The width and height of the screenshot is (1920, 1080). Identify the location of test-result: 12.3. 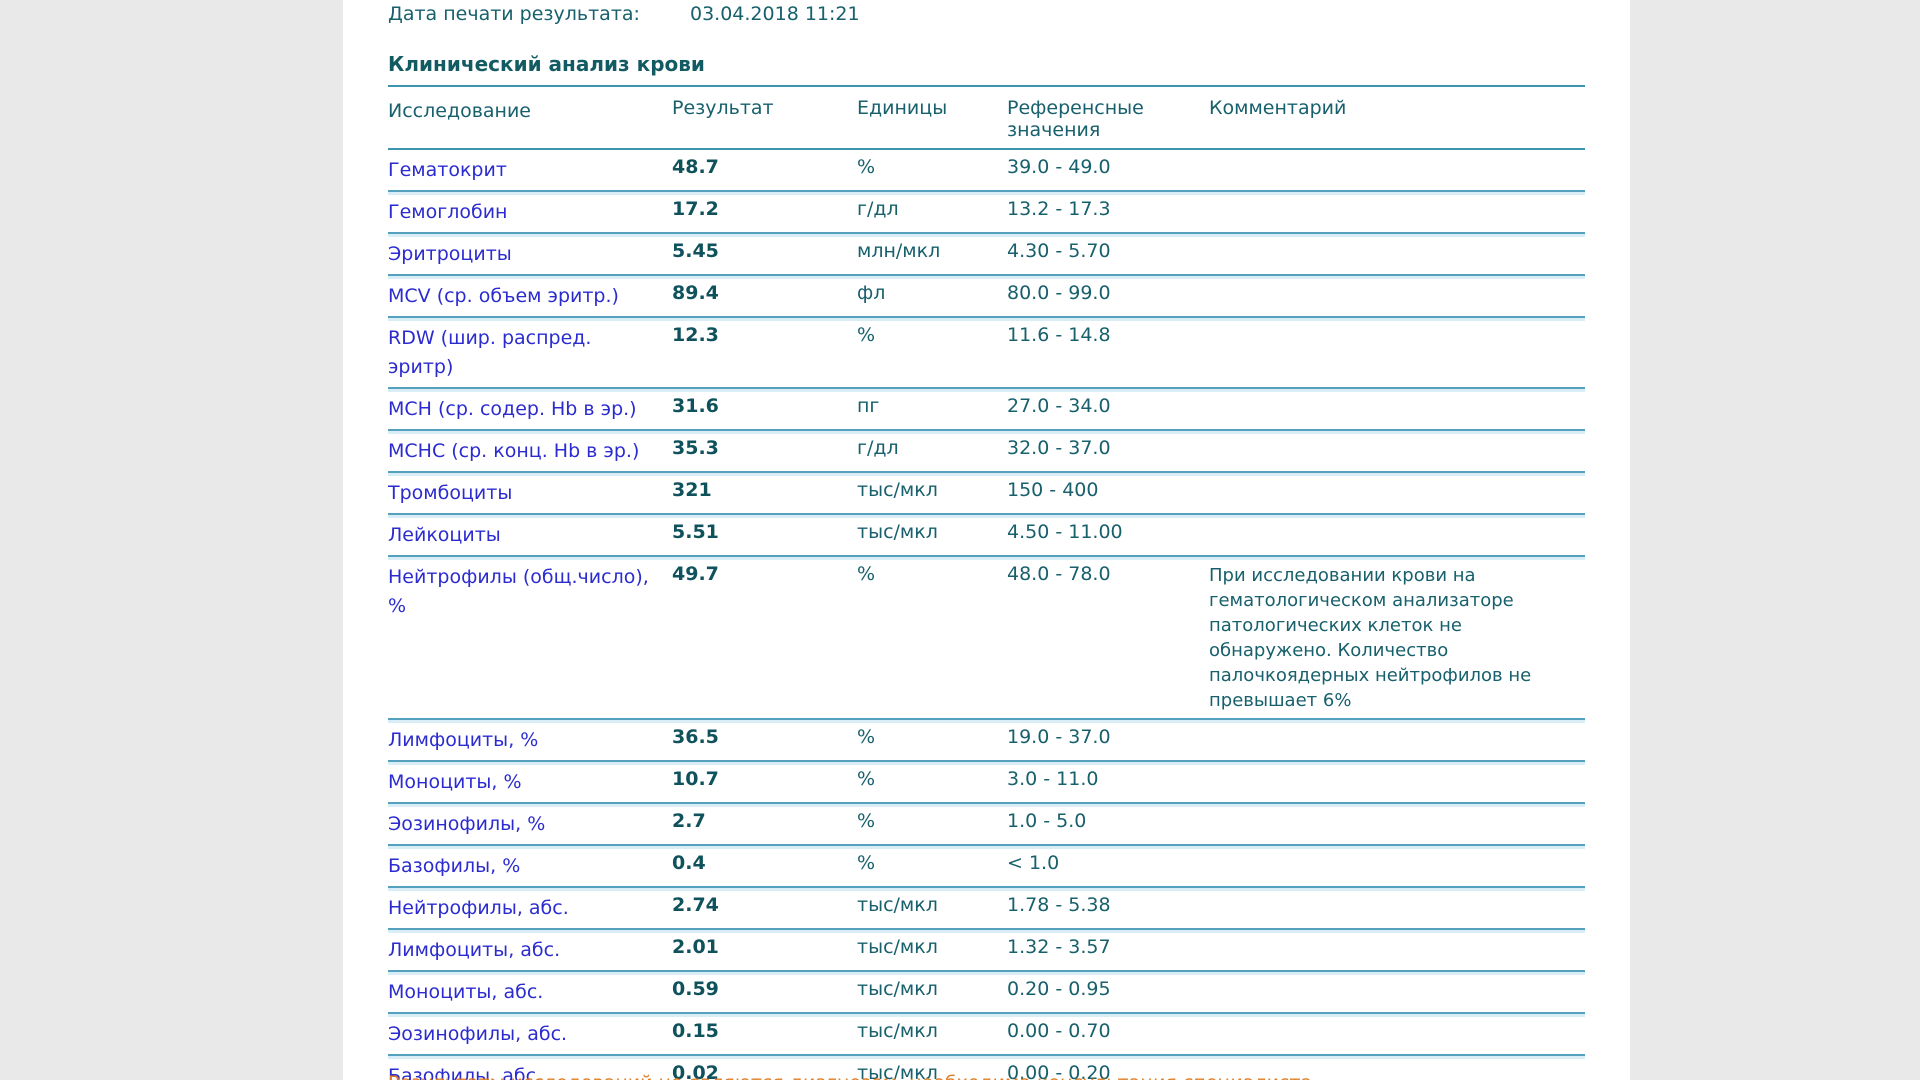
(695, 335).